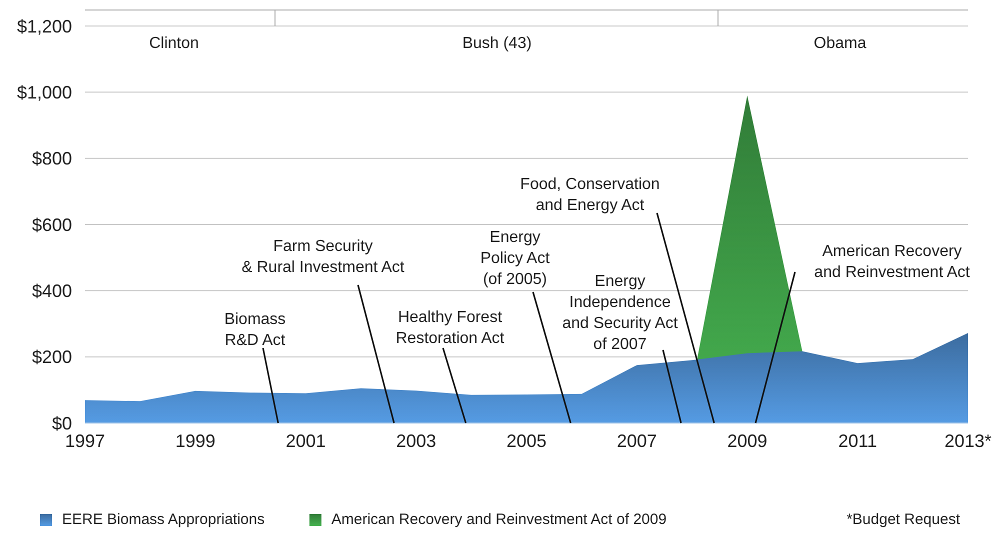 This screenshot has width=992, height=533. Describe the element at coordinates (44, 26) in the screenshot. I see `y-tick-label: $1,200` at that location.